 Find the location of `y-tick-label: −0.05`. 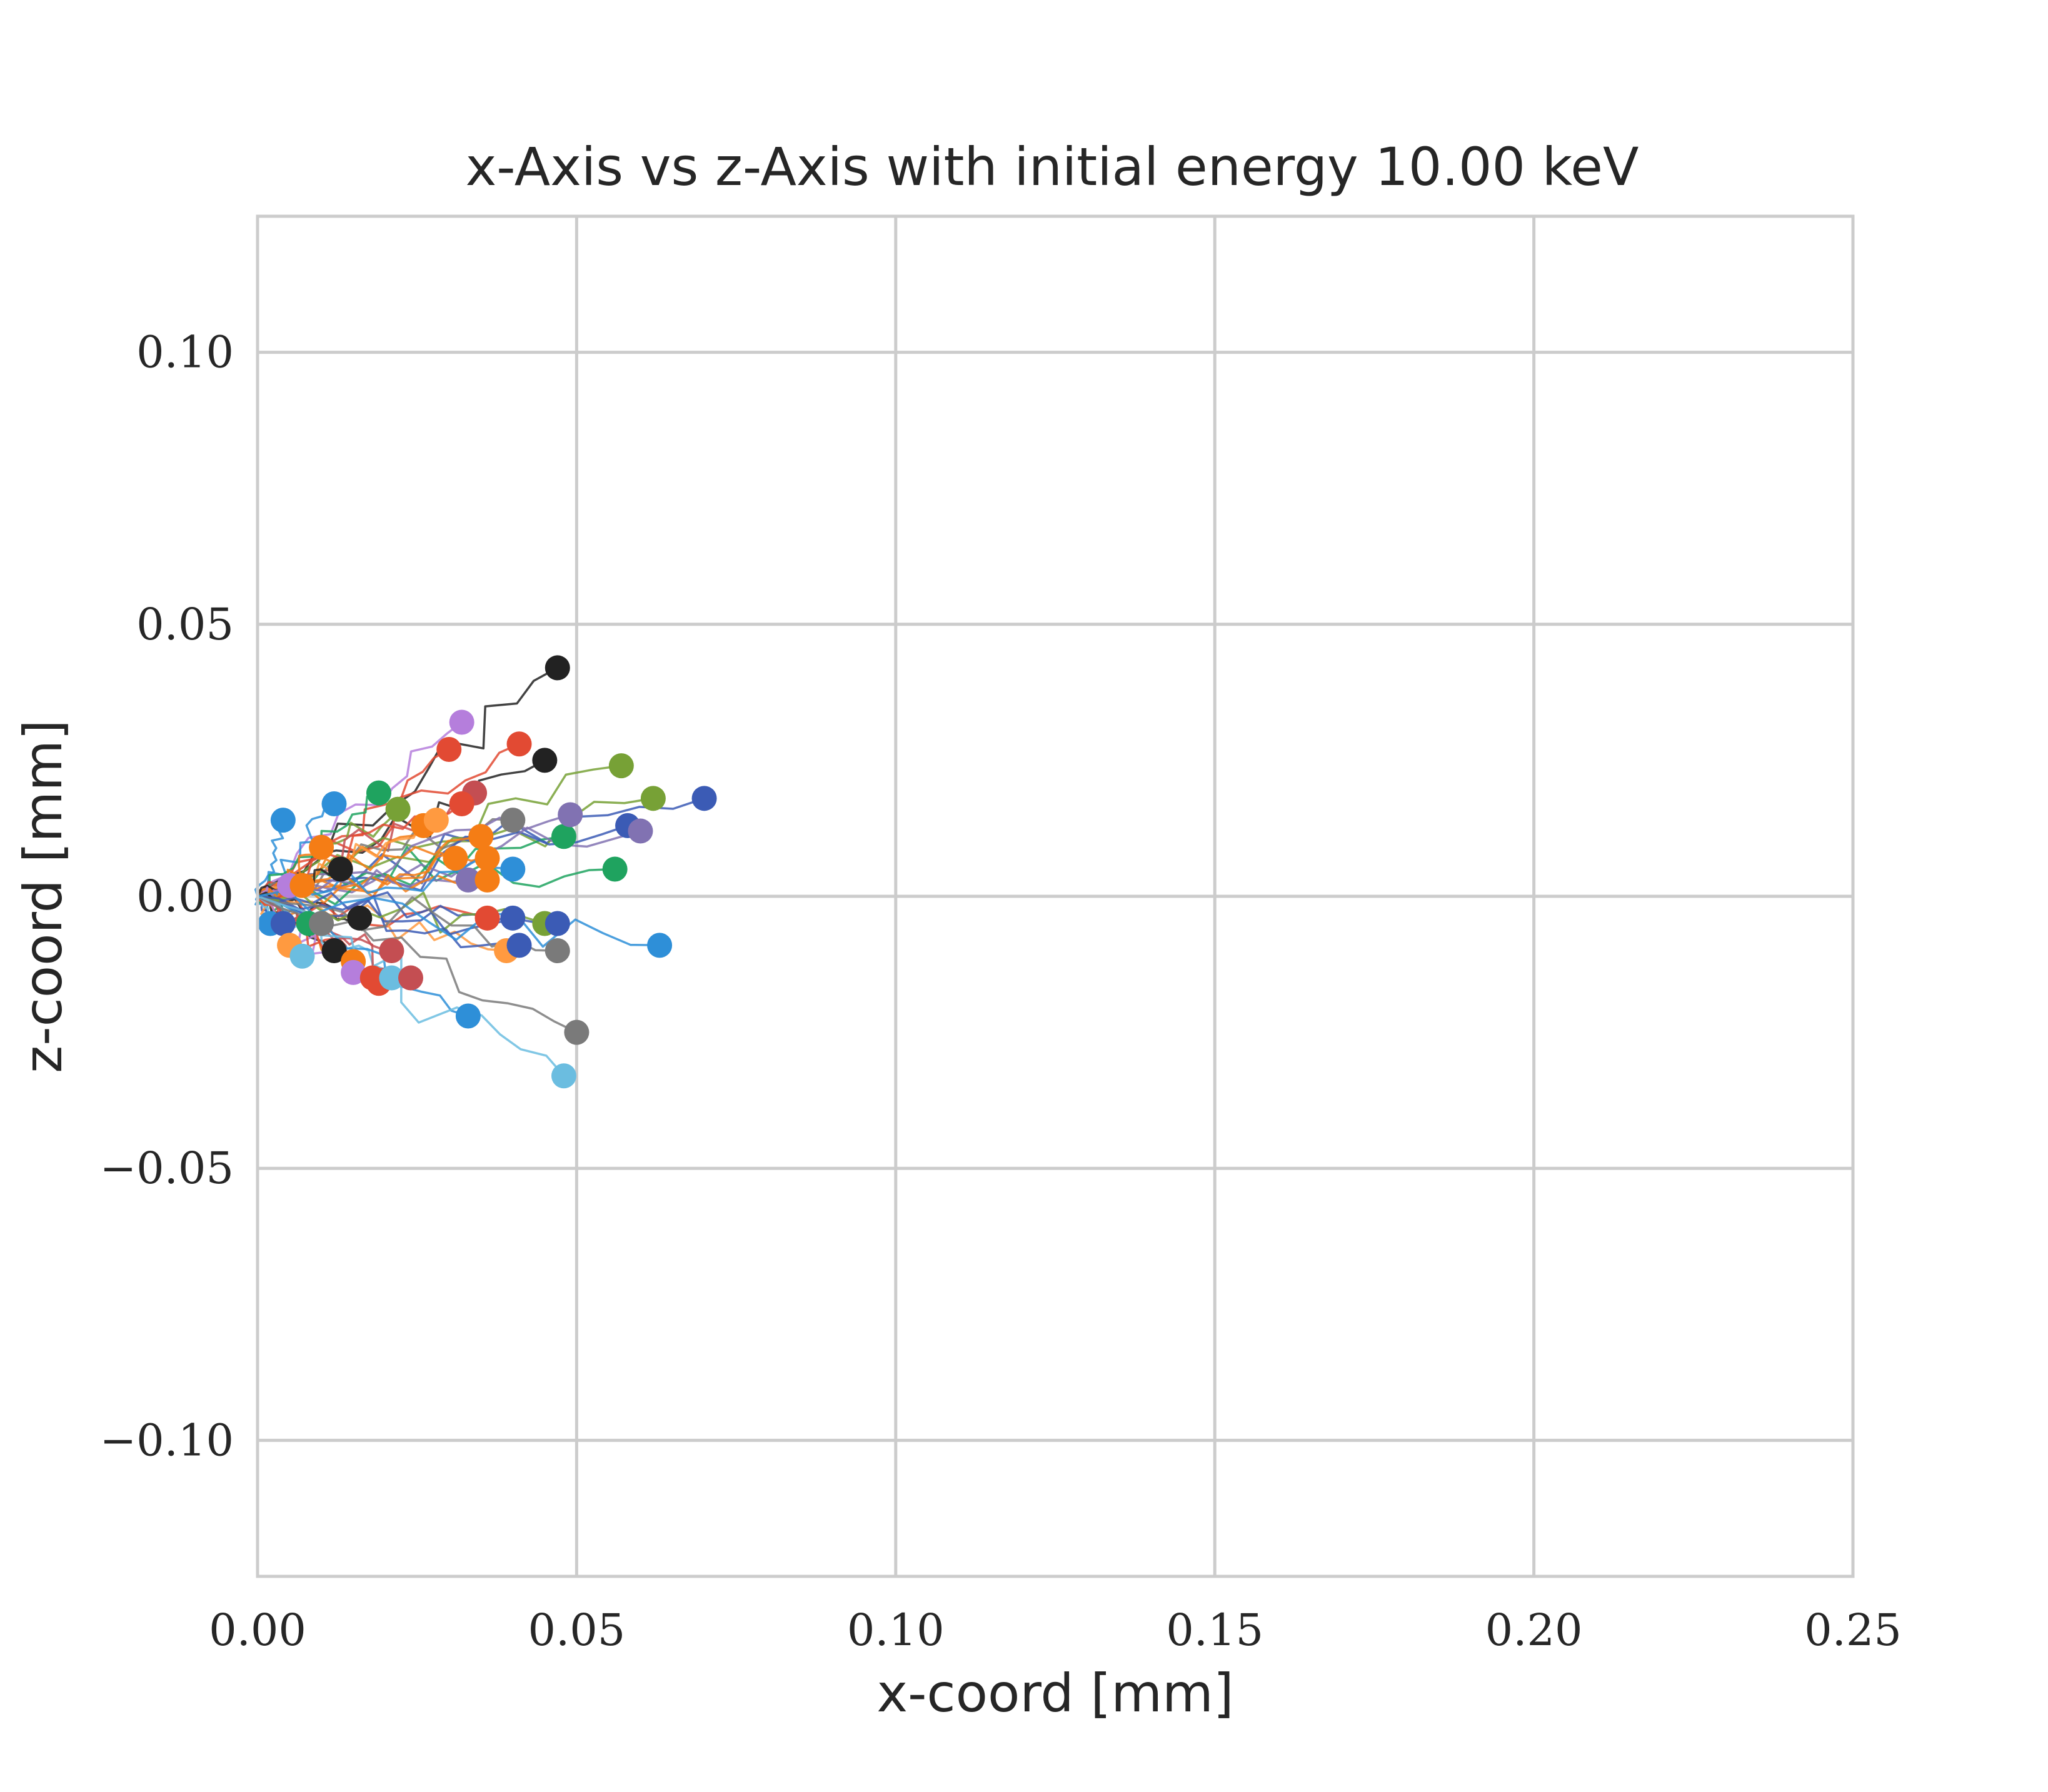

y-tick-label: −0.05 is located at coordinates (166, 1168).